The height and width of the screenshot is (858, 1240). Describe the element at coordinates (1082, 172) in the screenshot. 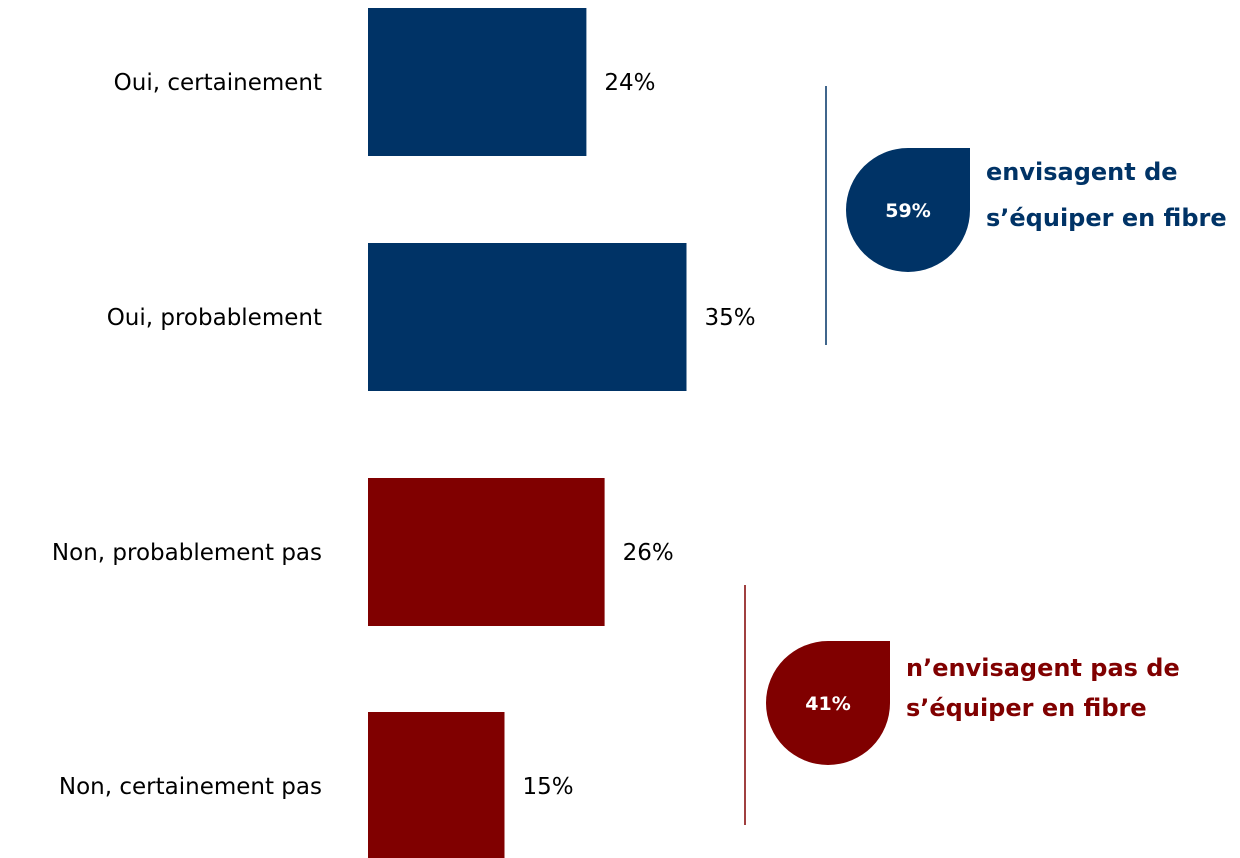

I see `group-annotation-line-1: envisagent de` at that location.